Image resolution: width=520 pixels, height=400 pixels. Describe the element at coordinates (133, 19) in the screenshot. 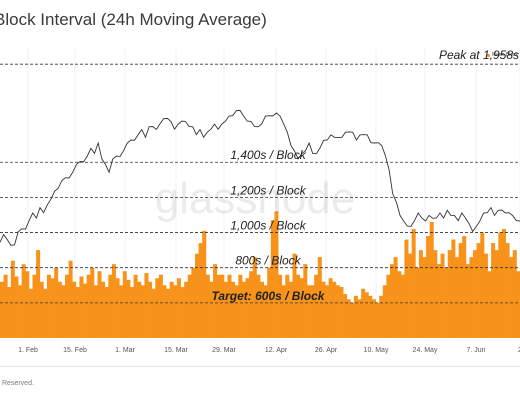

I see `chart-title: Block Interval (24h Moving Average)` at that location.